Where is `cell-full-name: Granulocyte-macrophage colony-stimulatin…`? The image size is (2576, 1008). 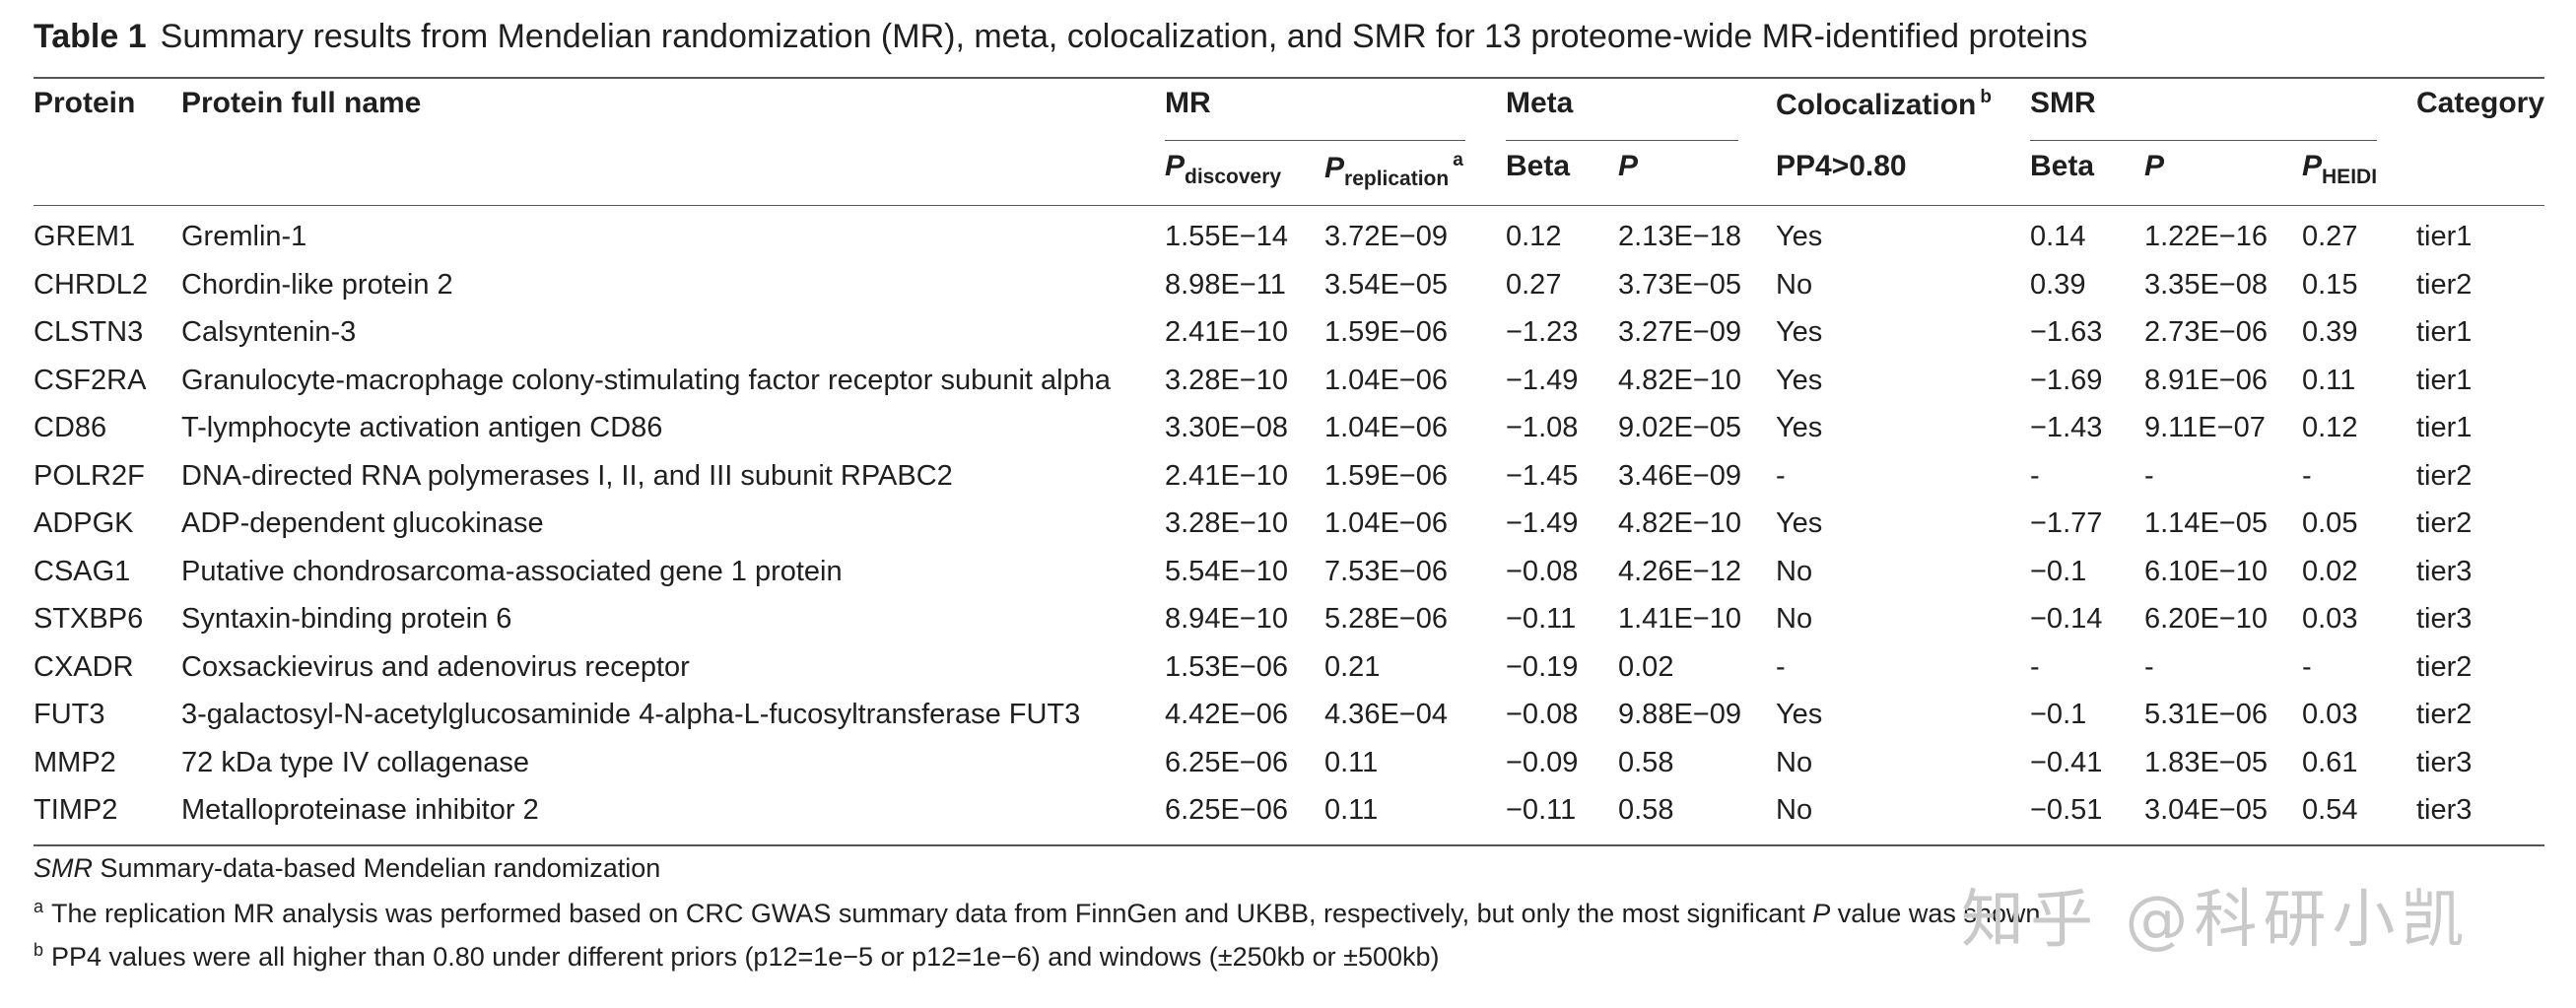 cell-full-name: Granulocyte-macrophage colony-stimulatin… is located at coordinates (646, 380).